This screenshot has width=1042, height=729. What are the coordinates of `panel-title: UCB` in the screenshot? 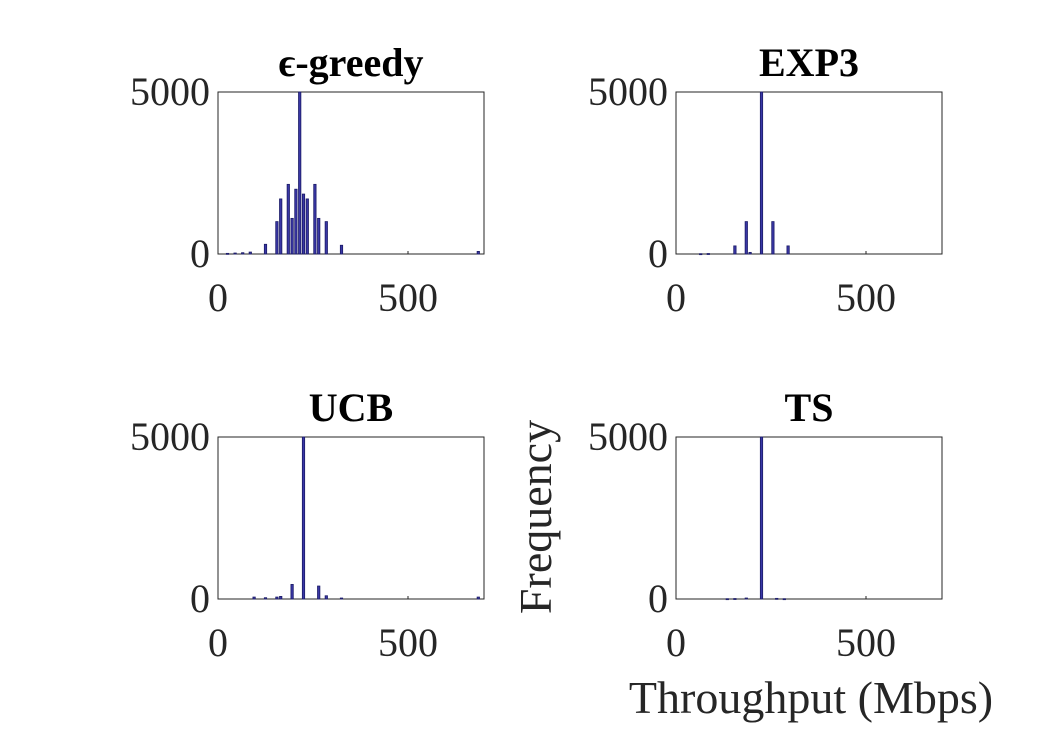 It's located at (351, 407).